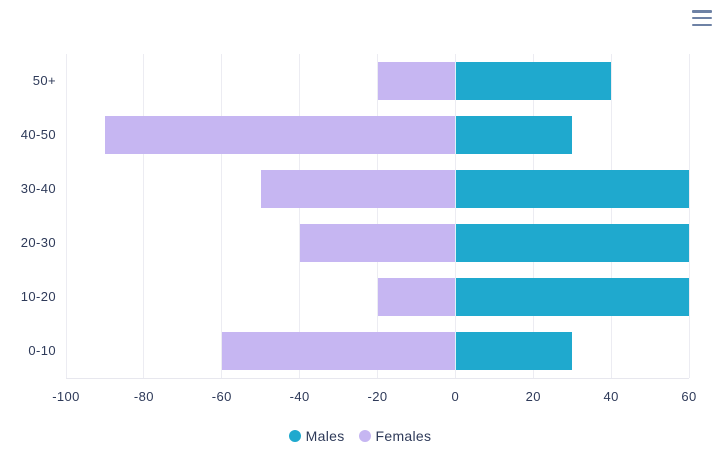 The image size is (720, 455). Describe the element at coordinates (66, 396) in the screenshot. I see `x-tick-label--100: -100` at that location.